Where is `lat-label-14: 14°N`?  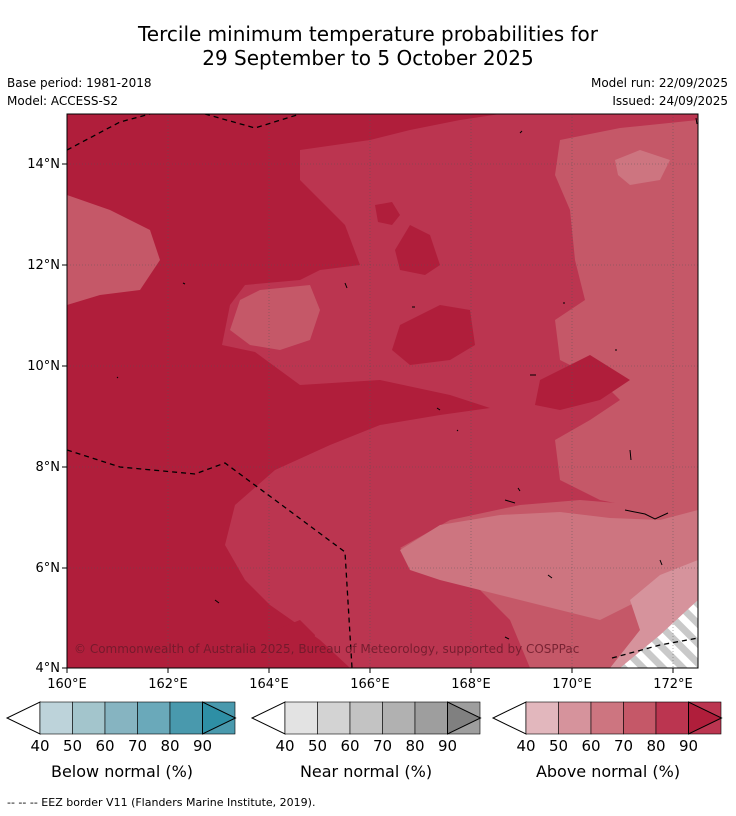 lat-label-14: 14°N is located at coordinates (43, 164).